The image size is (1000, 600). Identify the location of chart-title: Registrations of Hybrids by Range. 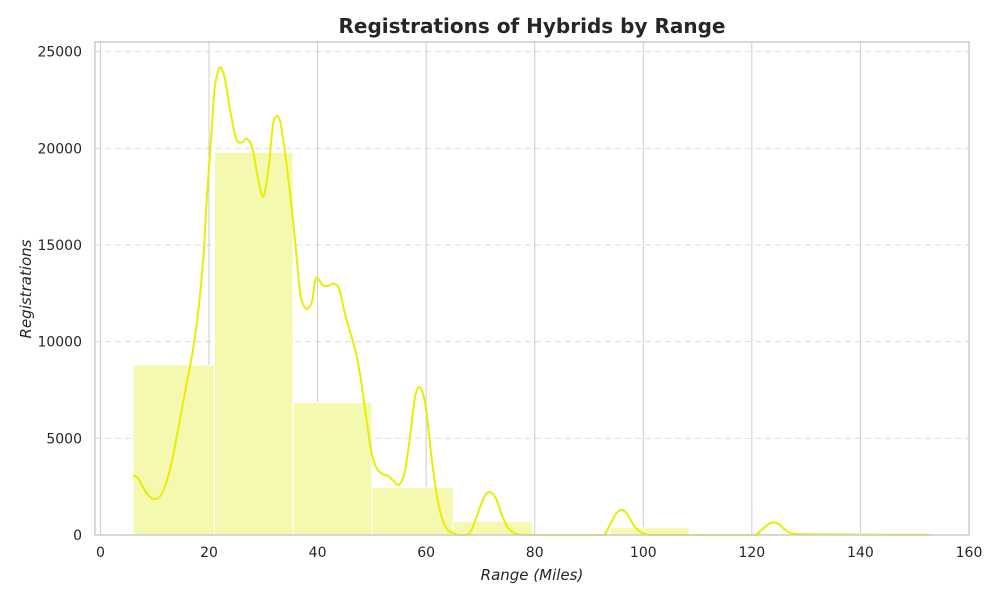
(532, 26).